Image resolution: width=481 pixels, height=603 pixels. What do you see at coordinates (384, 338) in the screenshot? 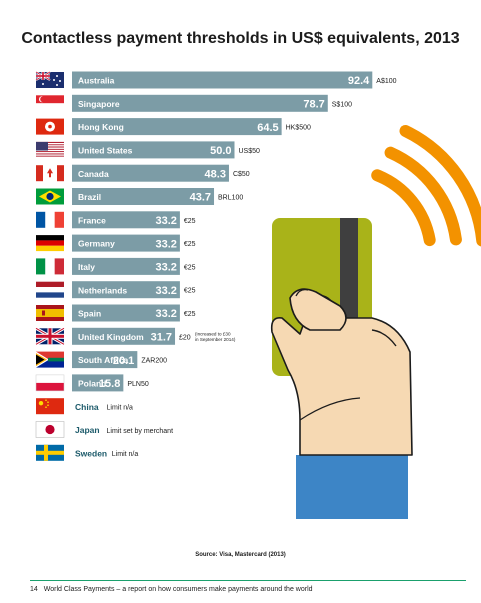
I see `finger-line` at bounding box center [384, 338].